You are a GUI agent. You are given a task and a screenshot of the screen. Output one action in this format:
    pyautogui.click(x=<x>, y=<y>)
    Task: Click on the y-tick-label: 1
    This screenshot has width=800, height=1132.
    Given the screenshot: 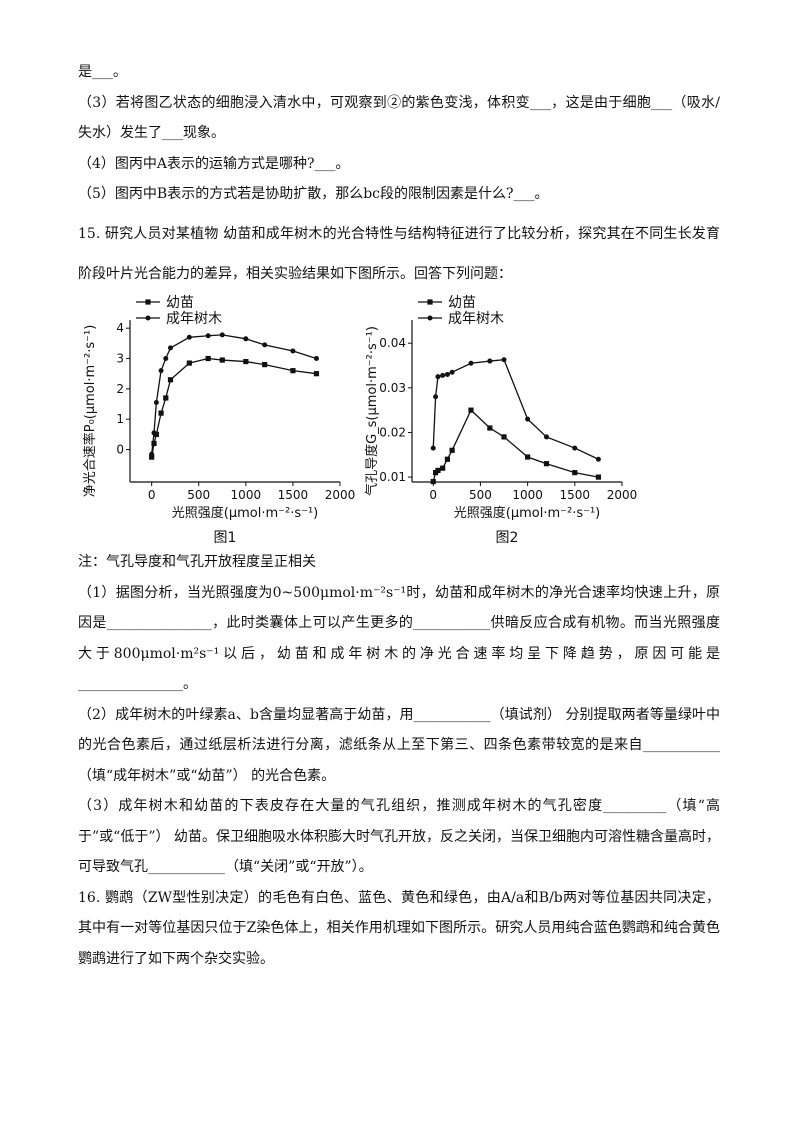 What is the action you would take?
    pyautogui.click(x=120, y=419)
    